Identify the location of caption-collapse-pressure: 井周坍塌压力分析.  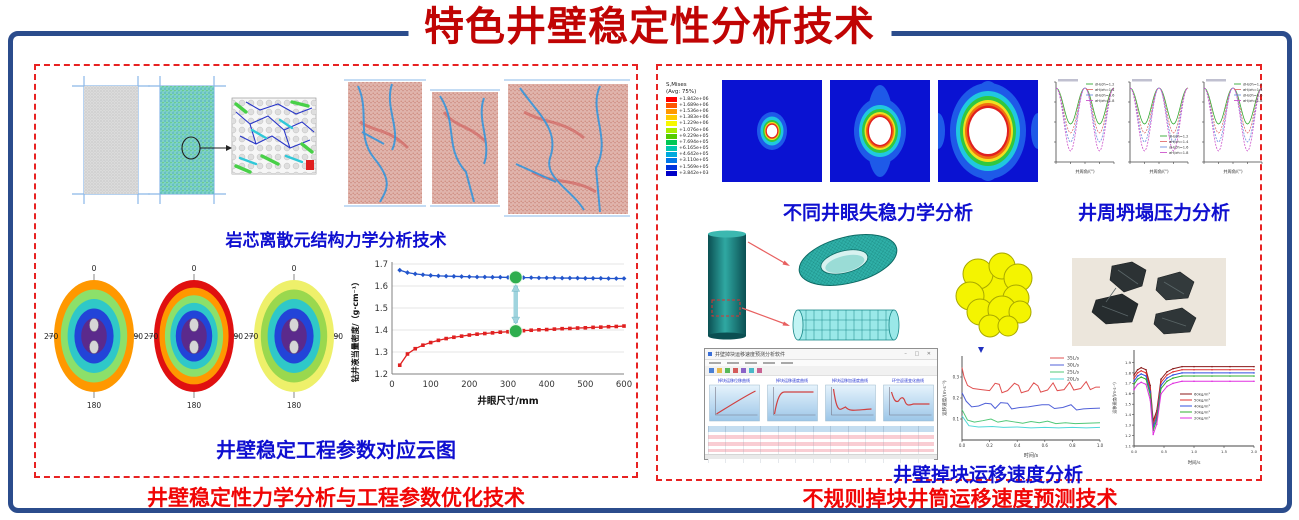
(1153, 213).